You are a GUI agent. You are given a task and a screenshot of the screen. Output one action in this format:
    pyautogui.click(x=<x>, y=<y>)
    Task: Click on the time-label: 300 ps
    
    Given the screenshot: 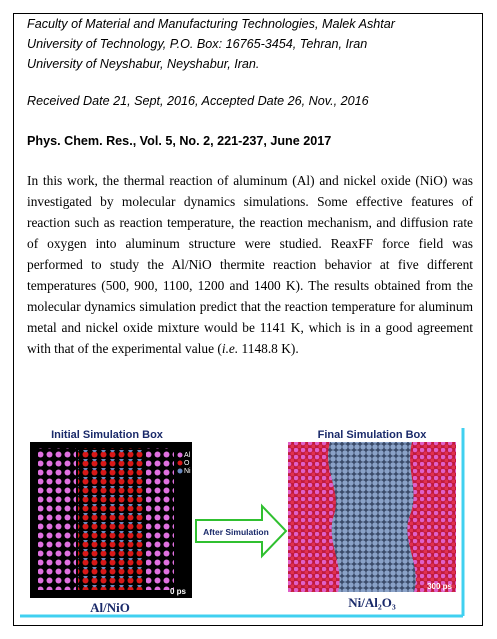 What is the action you would take?
    pyautogui.click(x=439, y=586)
    